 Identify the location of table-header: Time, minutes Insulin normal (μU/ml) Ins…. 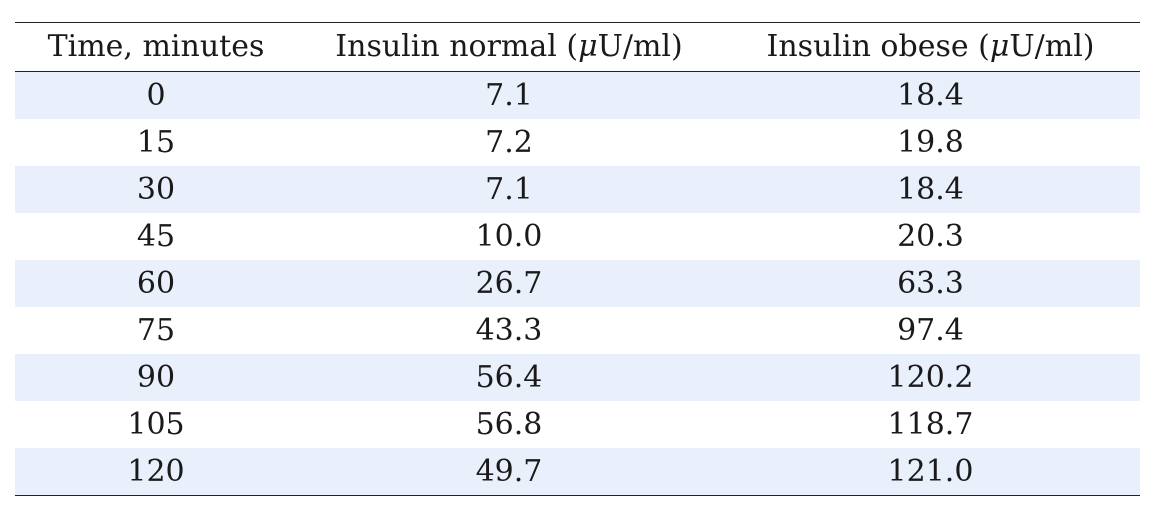
(577, 47).